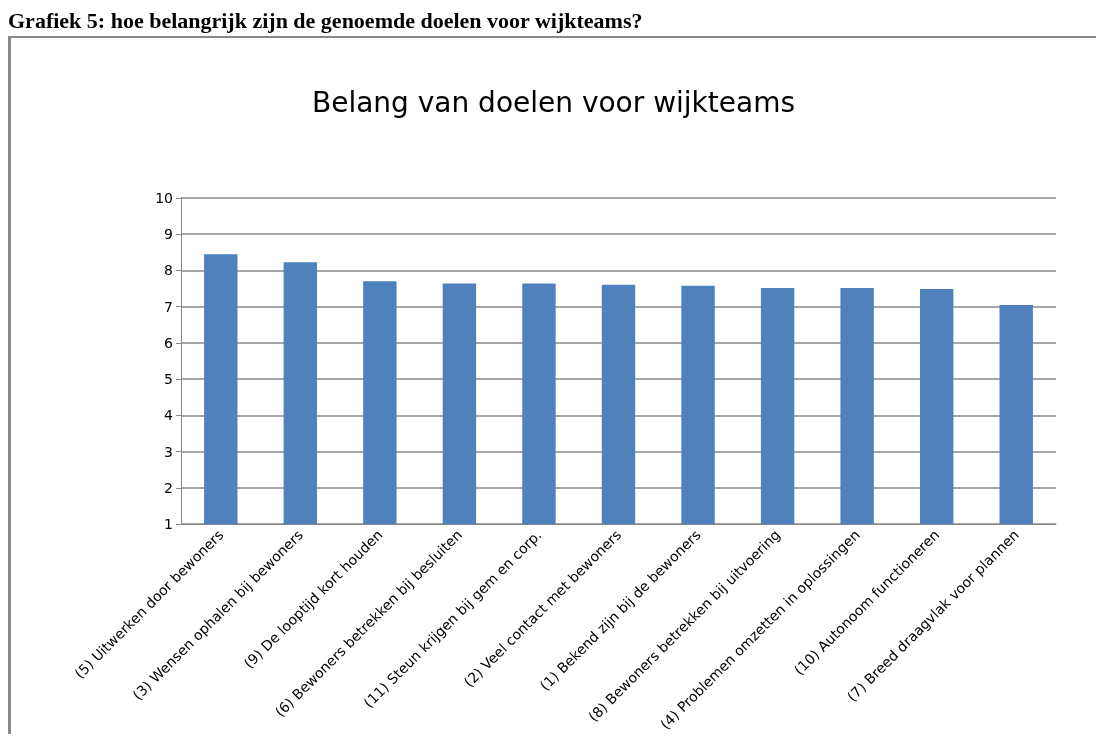 This screenshot has height=742, width=1104. Describe the element at coordinates (326, 21) in the screenshot. I see `chart-subtitle: Grafiek 5: hoe belangrijk zijn de genoemde doelen voor wijkteams?` at that location.